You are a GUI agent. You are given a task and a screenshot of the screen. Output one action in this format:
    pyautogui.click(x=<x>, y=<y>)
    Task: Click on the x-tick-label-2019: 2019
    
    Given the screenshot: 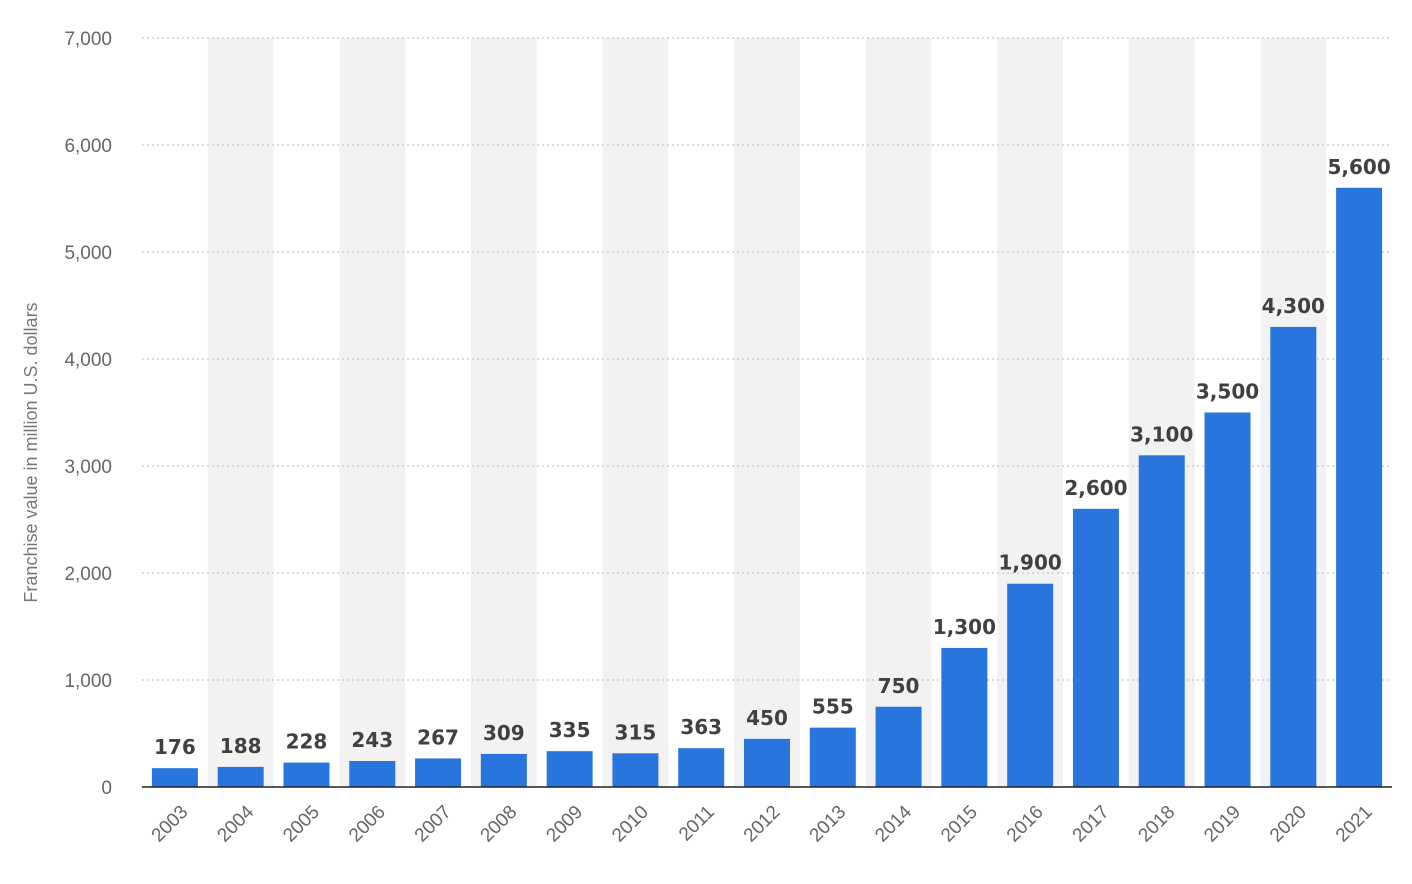 What is the action you would take?
    pyautogui.click(x=1222, y=824)
    